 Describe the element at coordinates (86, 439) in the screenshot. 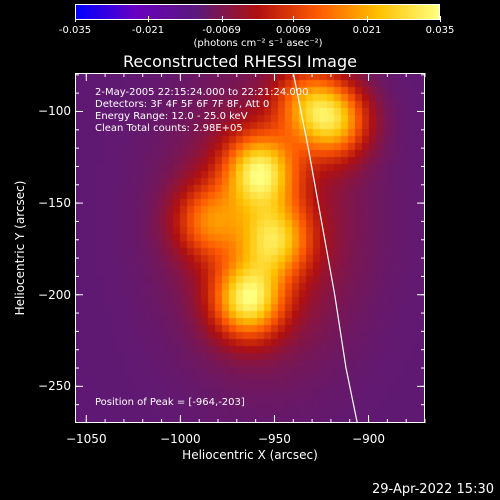

I see `x-tick-label: −1050` at that location.